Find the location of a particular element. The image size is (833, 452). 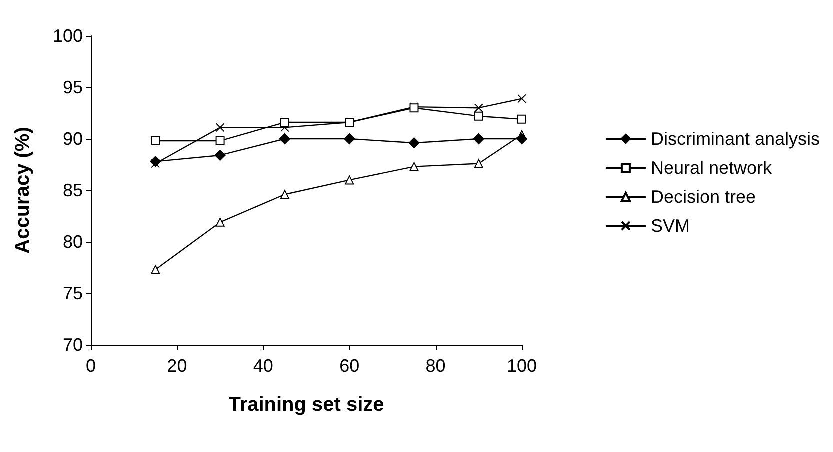

x-tick-label: 100 is located at coordinates (522, 366).